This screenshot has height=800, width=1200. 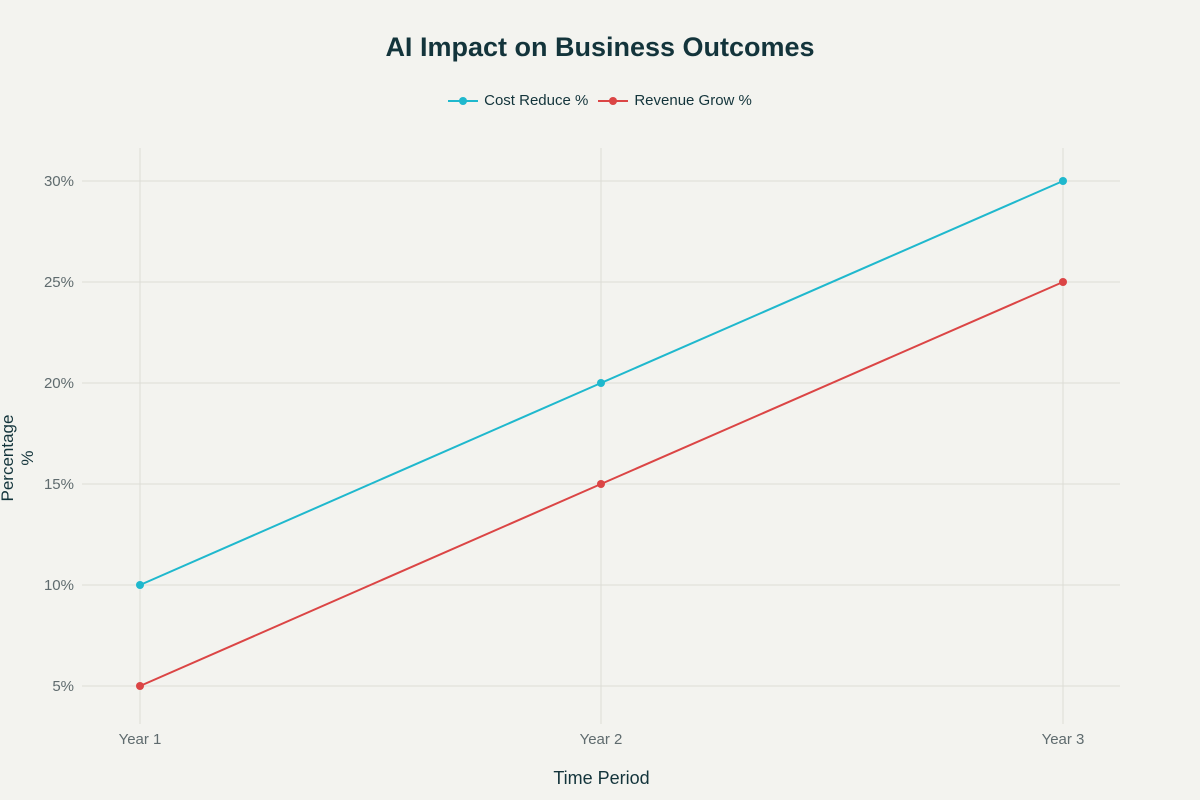 I want to click on x-tick: Year 2, so click(x=601, y=739).